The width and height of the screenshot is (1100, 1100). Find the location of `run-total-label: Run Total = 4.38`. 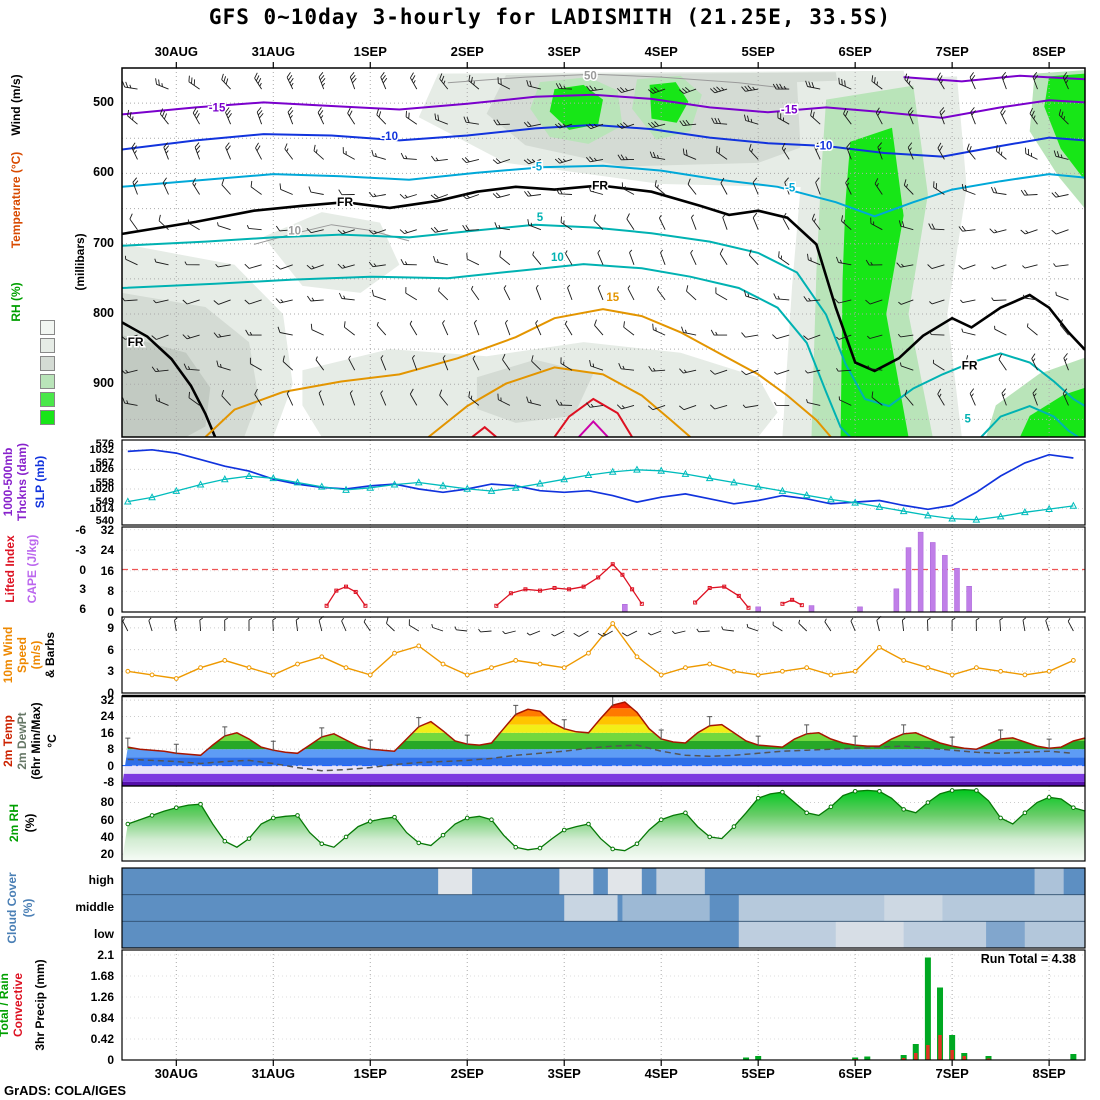

run-total-label: Run Total = 4.38 is located at coordinates (1028, 959).